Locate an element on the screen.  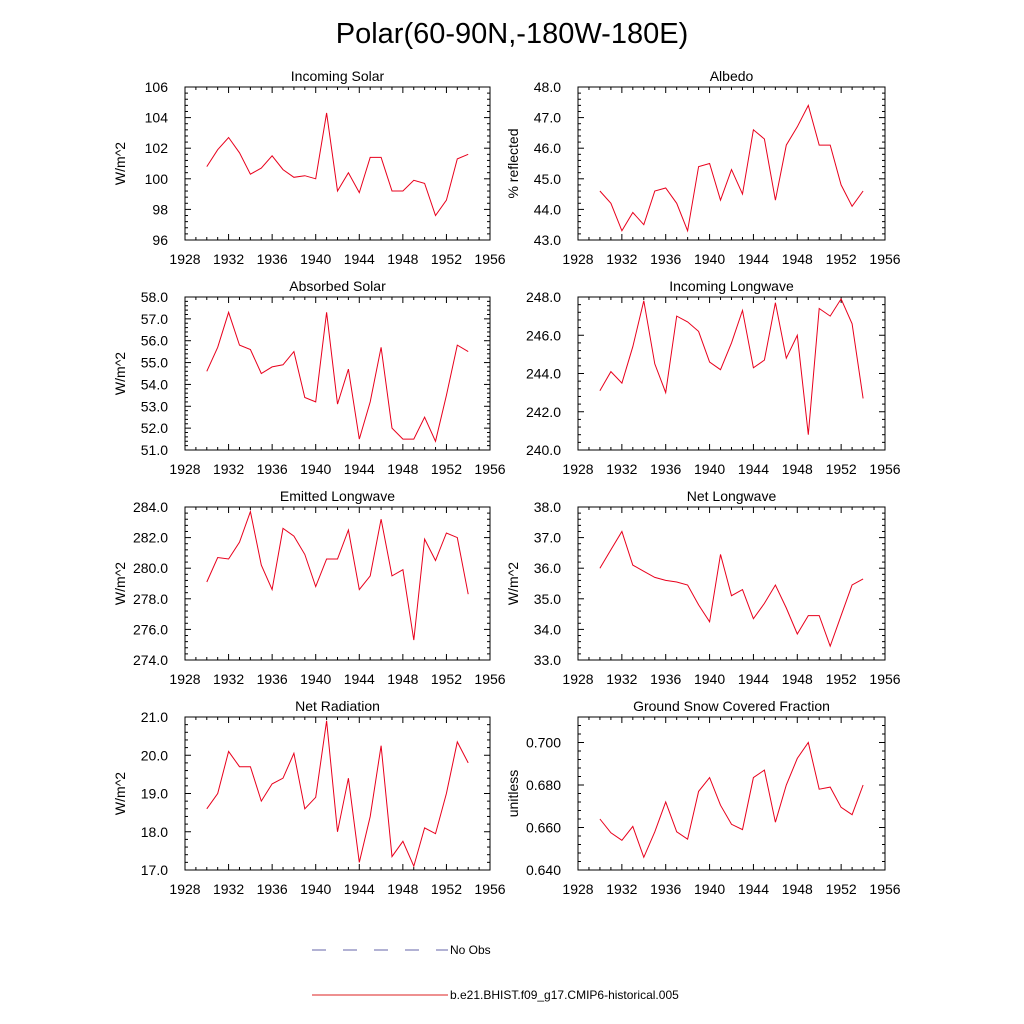
y-tick-label: 45.0 is located at coordinates (547, 179).